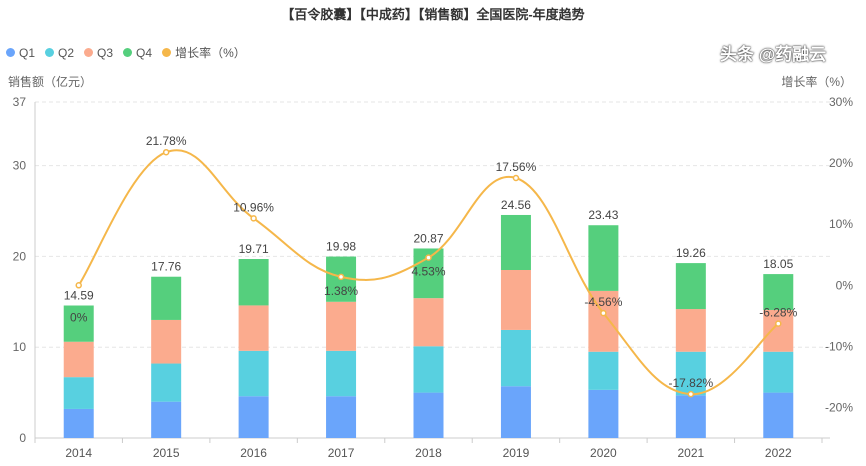 The width and height of the screenshot is (866, 466). Describe the element at coordinates (773, 54) in the screenshot. I see `watermark: 头条 @药融云` at that location.